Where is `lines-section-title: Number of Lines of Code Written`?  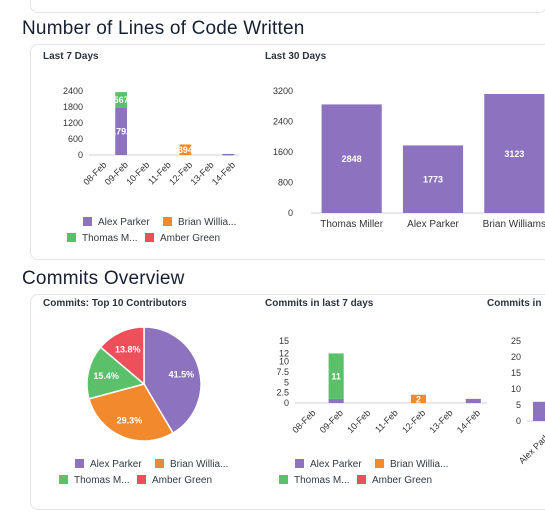
lines-section-title: Number of Lines of Code Written is located at coordinates (163, 28).